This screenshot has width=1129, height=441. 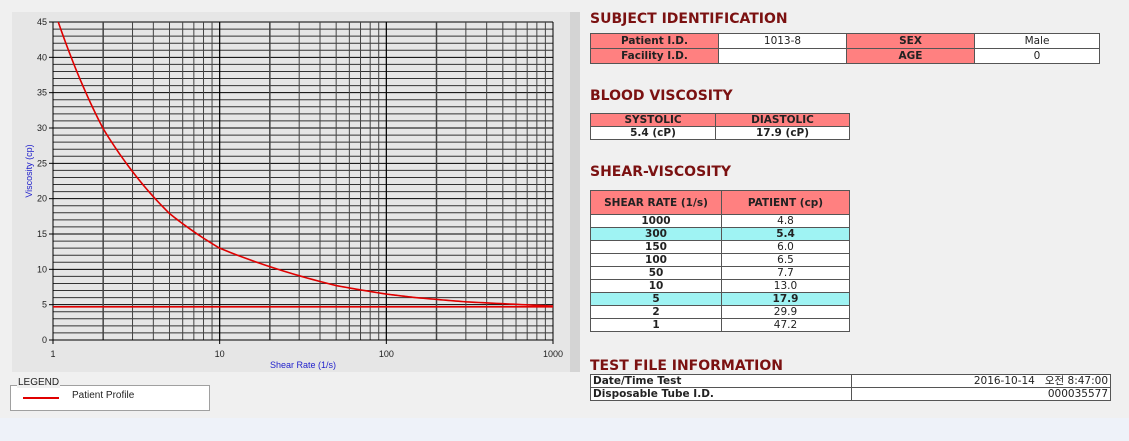 I want to click on y-tick-label: 15, so click(x=42, y=234).